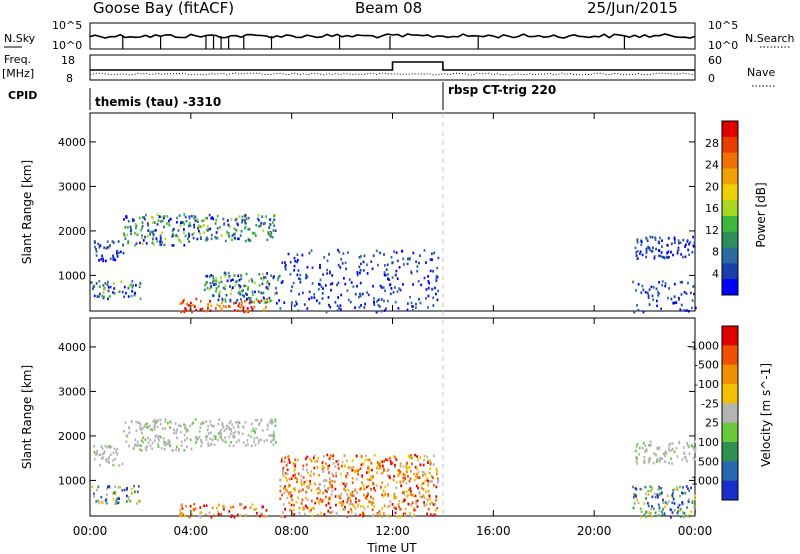 Image resolution: width=800 pixels, height=554 pixels. Describe the element at coordinates (72, 391) in the screenshot. I see `y-tick-label: 3000` at that location.